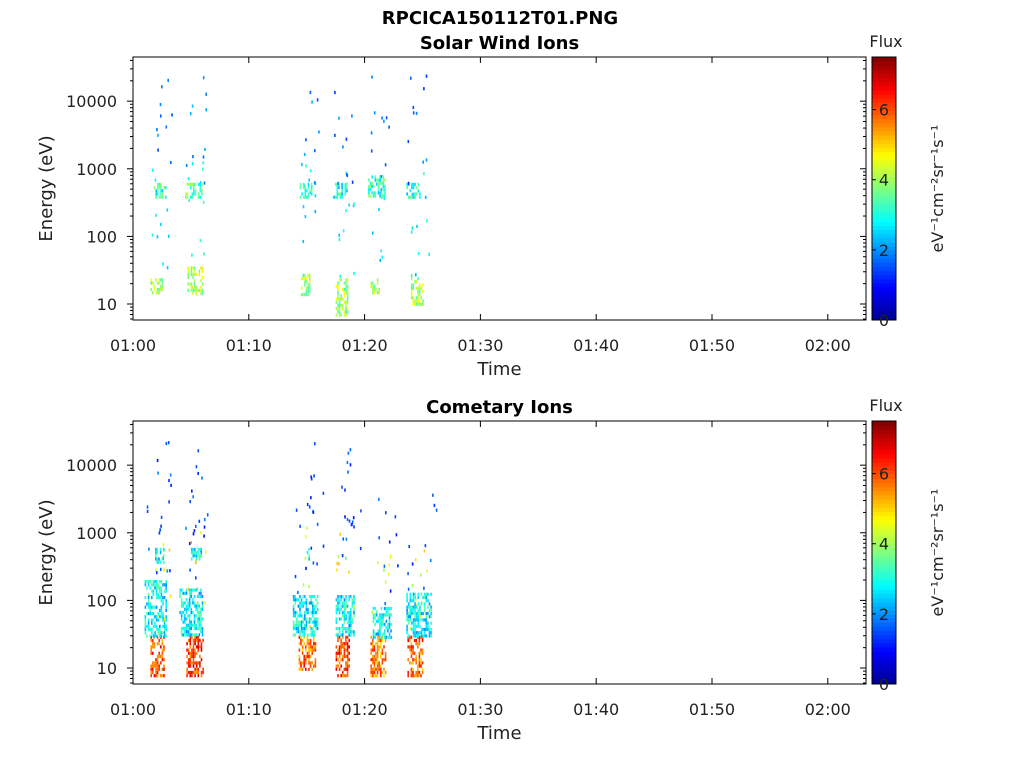 Image resolution: width=1024 pixels, height=768 pixels. Describe the element at coordinates (96, 533) in the screenshot. I see `y-tick-label: 1000` at that location.